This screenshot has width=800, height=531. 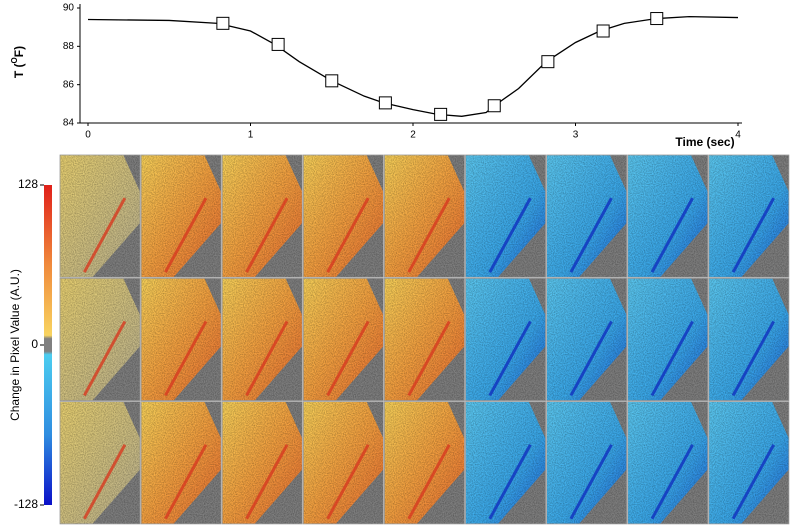 I want to click on x-tick-label: 0, so click(x=88, y=135).